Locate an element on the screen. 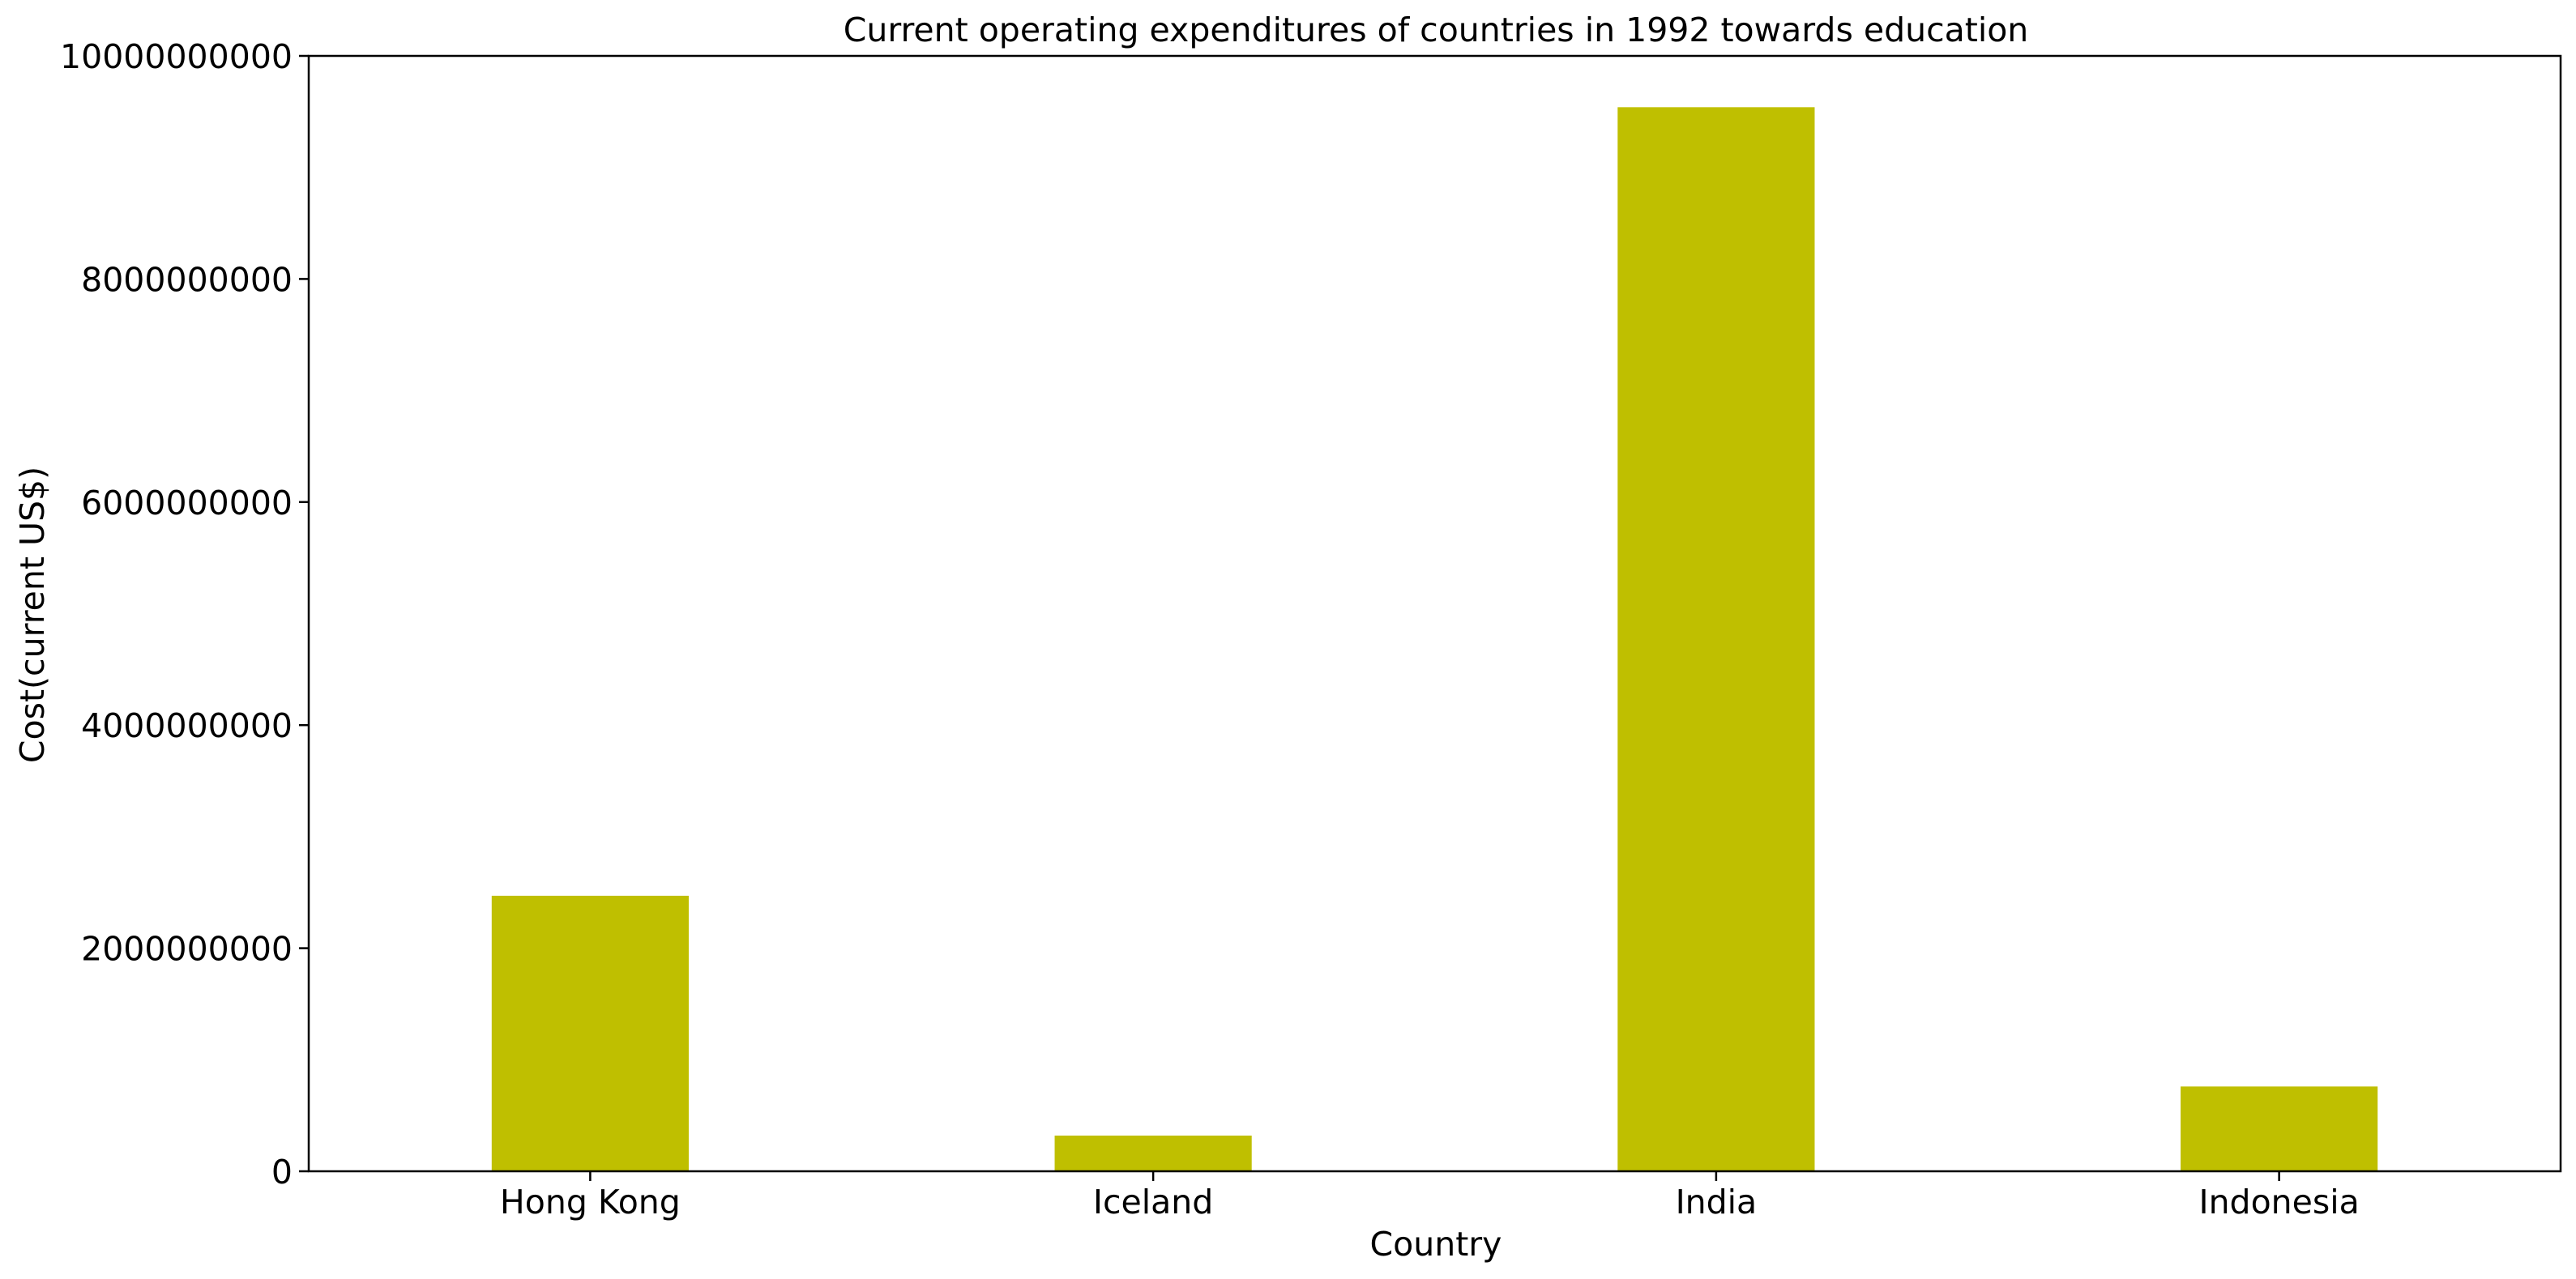  y-tick-label: 0 is located at coordinates (282, 1172).